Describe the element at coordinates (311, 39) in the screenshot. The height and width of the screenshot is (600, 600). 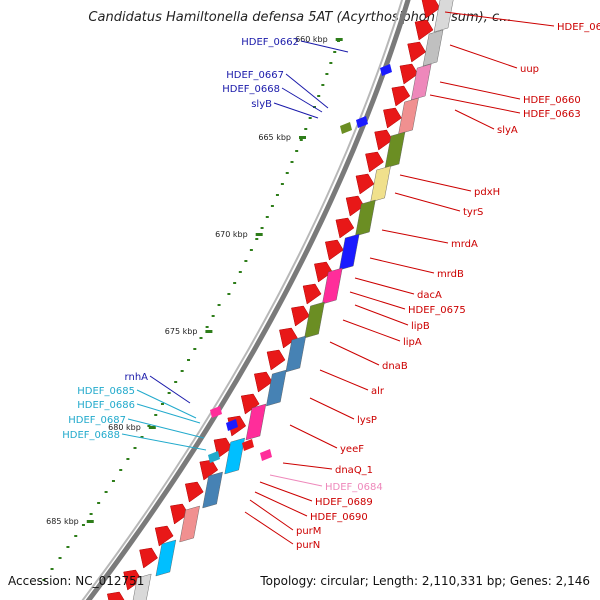
I see `scale-tick-label: 660 kbp` at that location.